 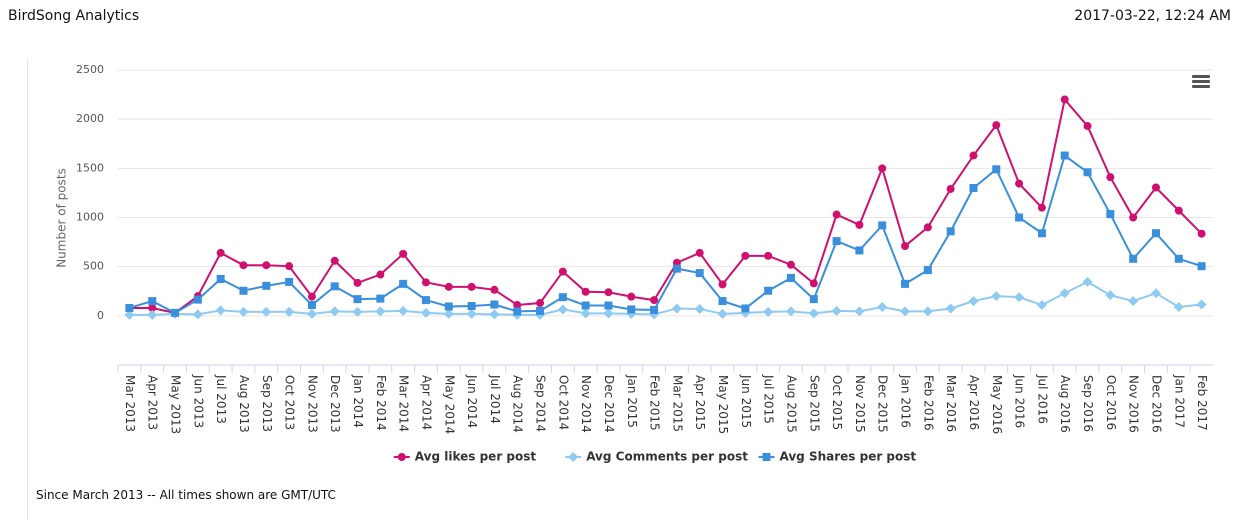 I want to click on x-tick-label: Nov 2015, so click(x=860, y=404).